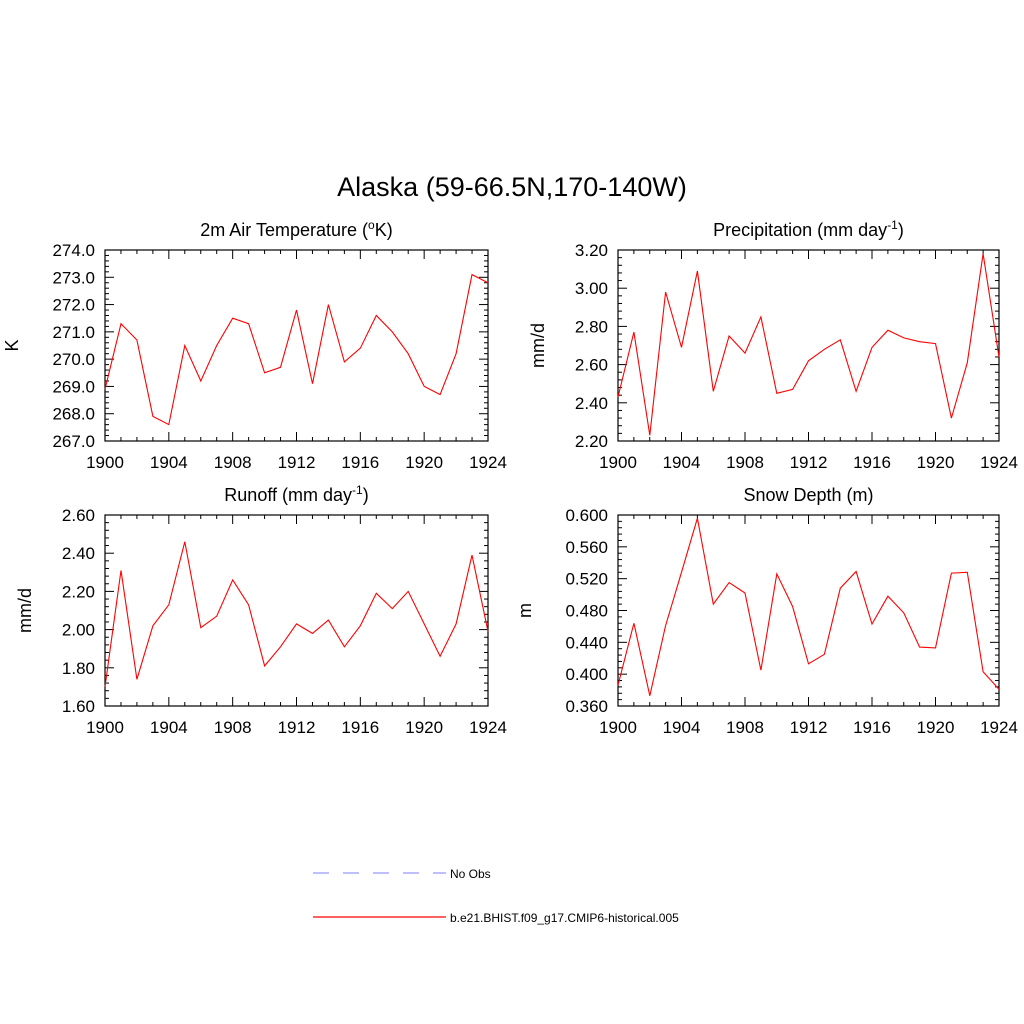 Image resolution: width=1024 pixels, height=1024 pixels. I want to click on y-tick-label: 273.0, so click(73, 277).